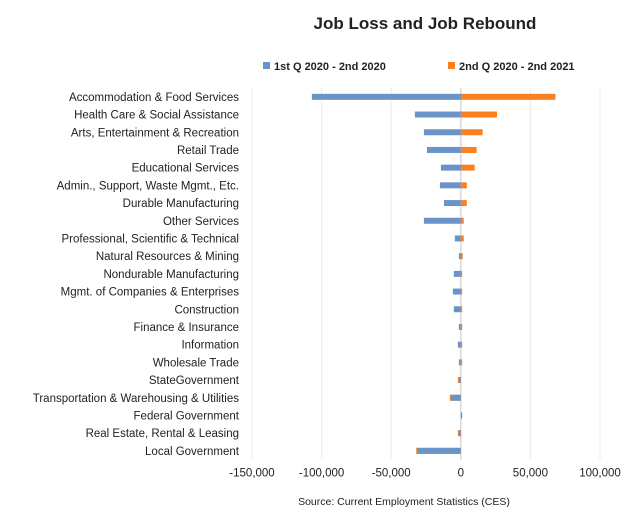 This screenshot has height=522, width=639. Describe the element at coordinates (251, 474) in the screenshot. I see `x-tick-label: -150,000` at that location.